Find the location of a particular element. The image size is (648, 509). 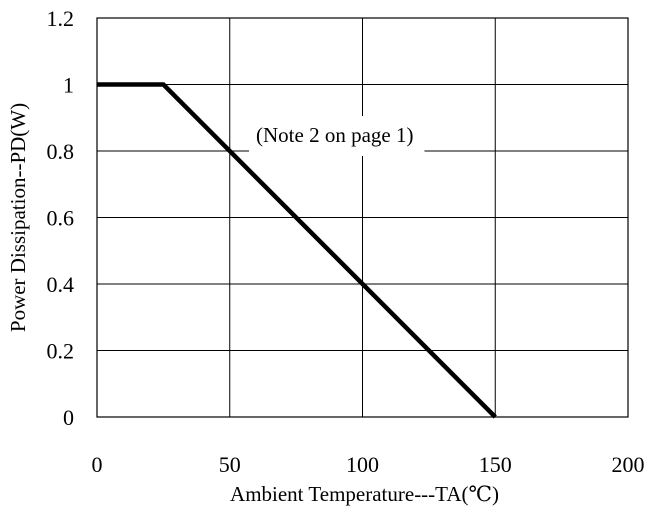

x-axis-ticks: 0 50 100 150 200 is located at coordinates (368, 464).